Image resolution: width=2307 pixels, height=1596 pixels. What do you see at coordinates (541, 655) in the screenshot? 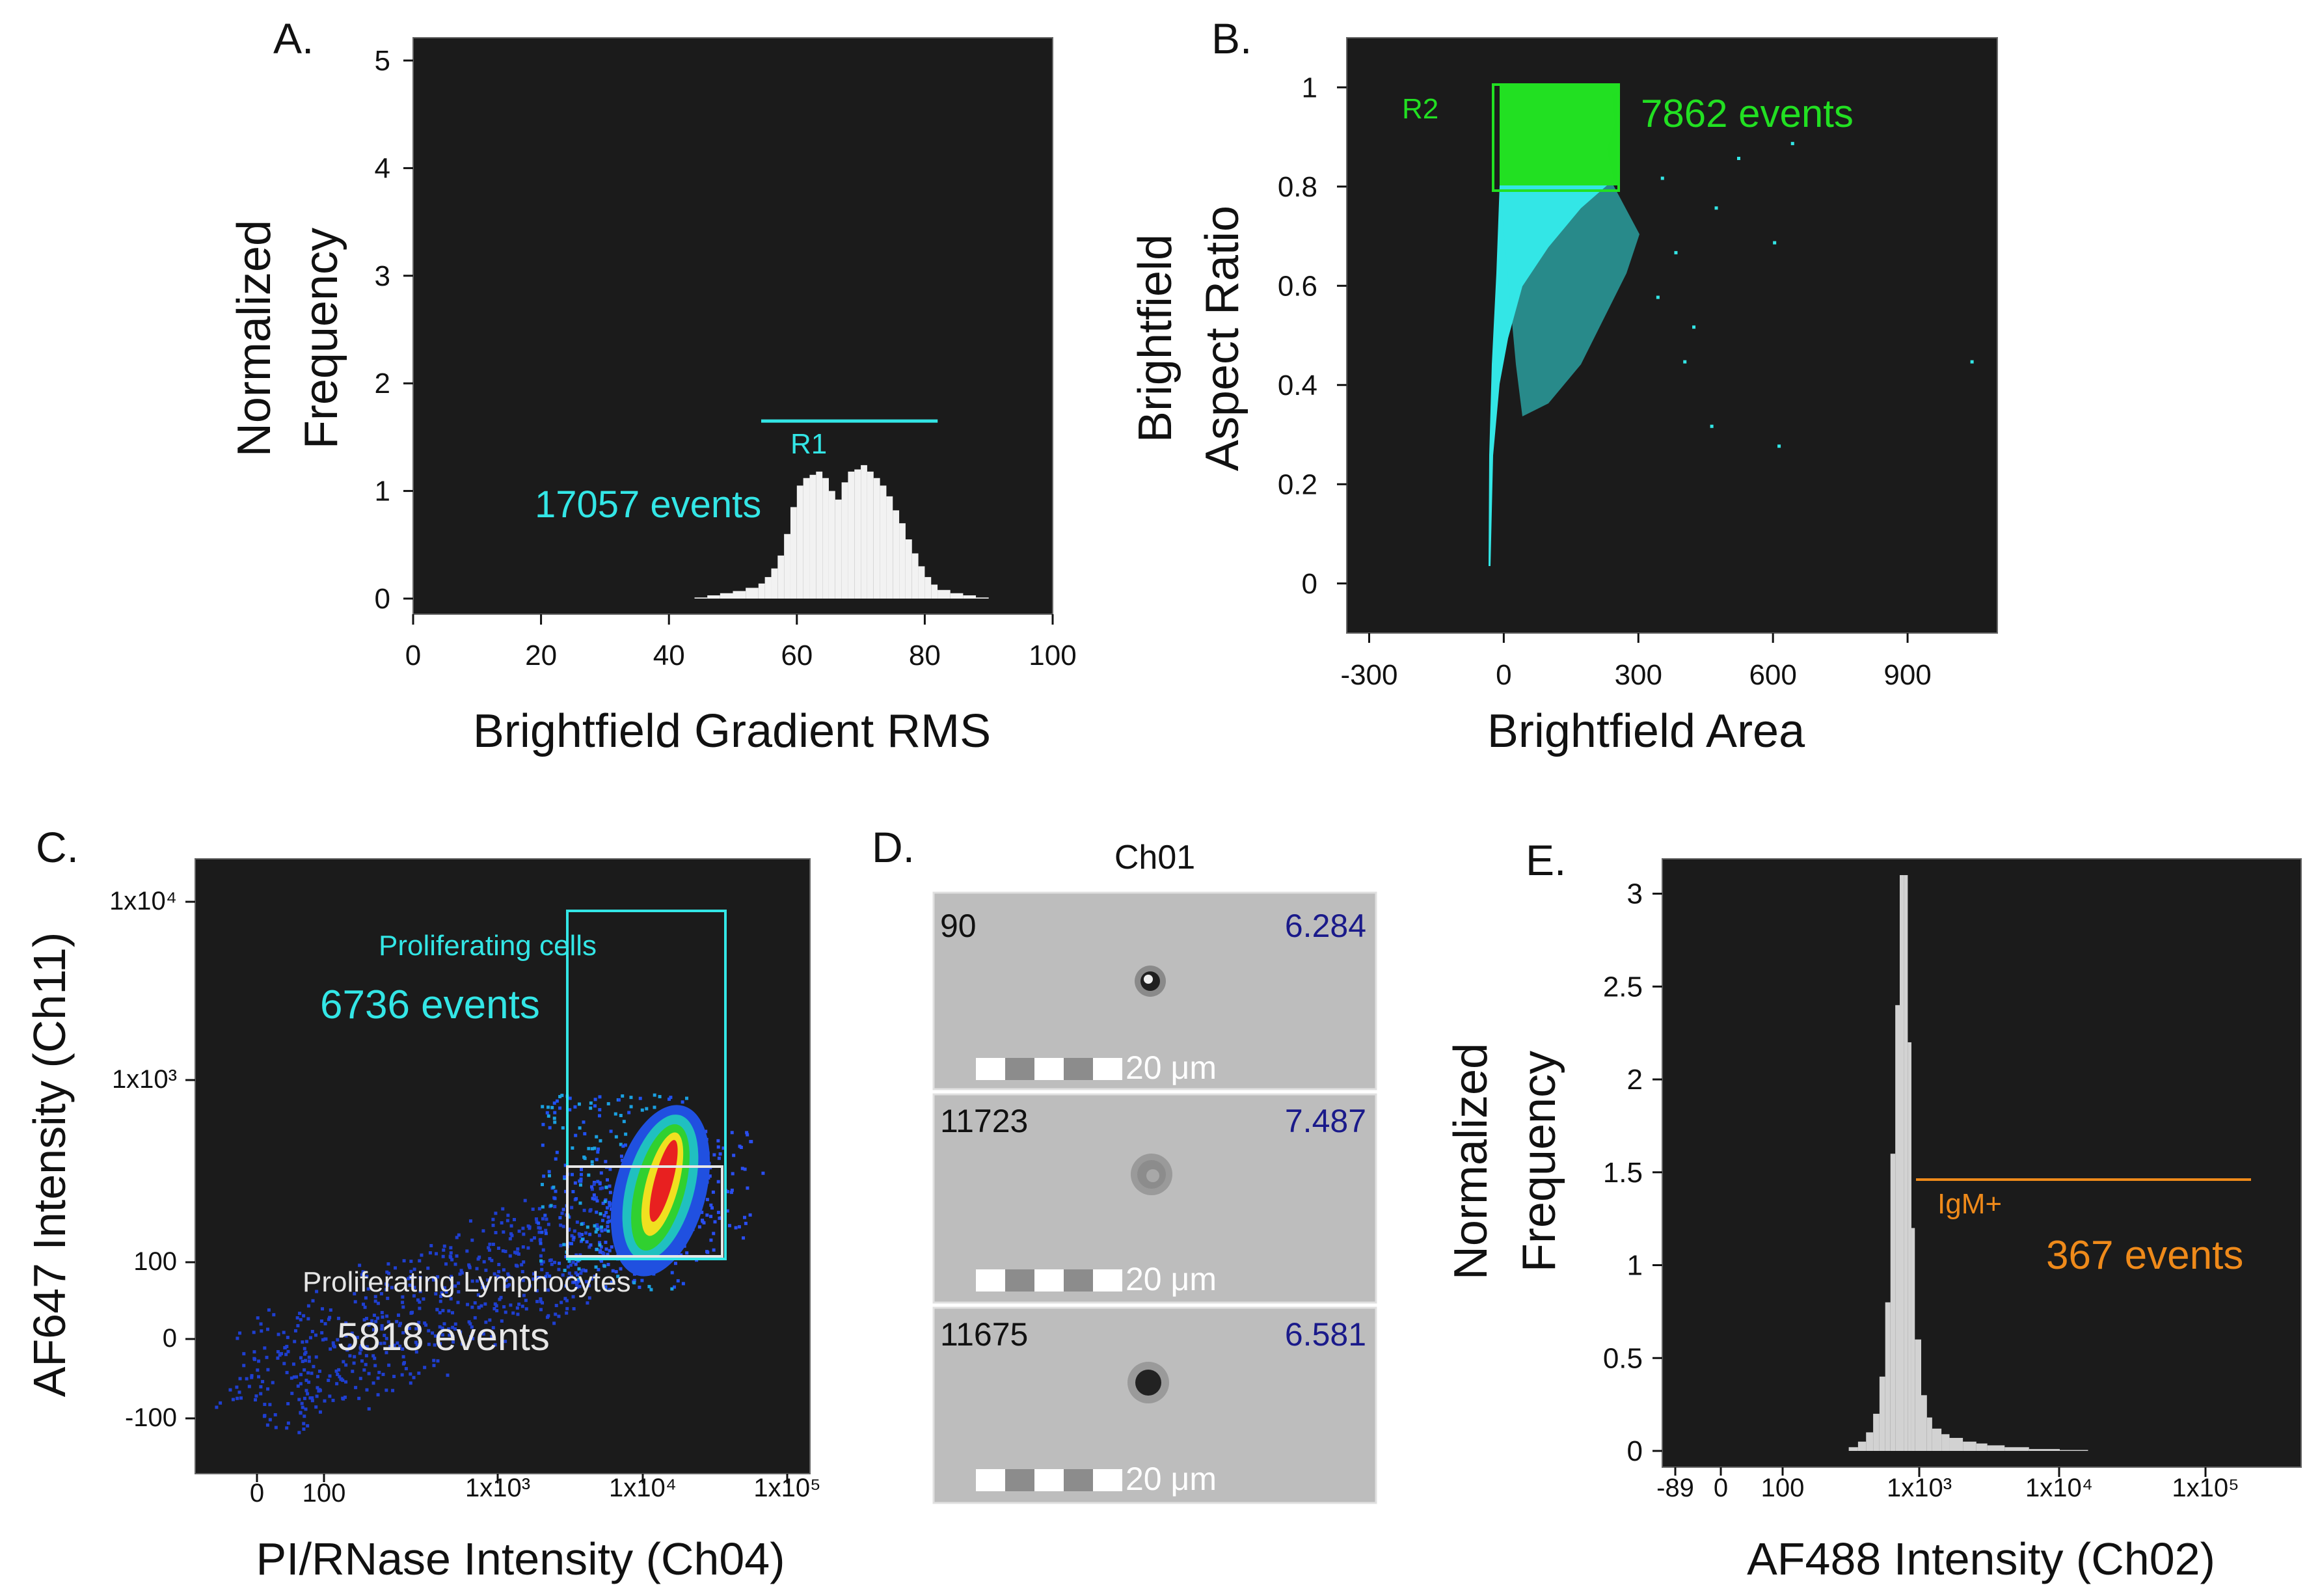
I see `x-tick-label: 20` at bounding box center [541, 655].